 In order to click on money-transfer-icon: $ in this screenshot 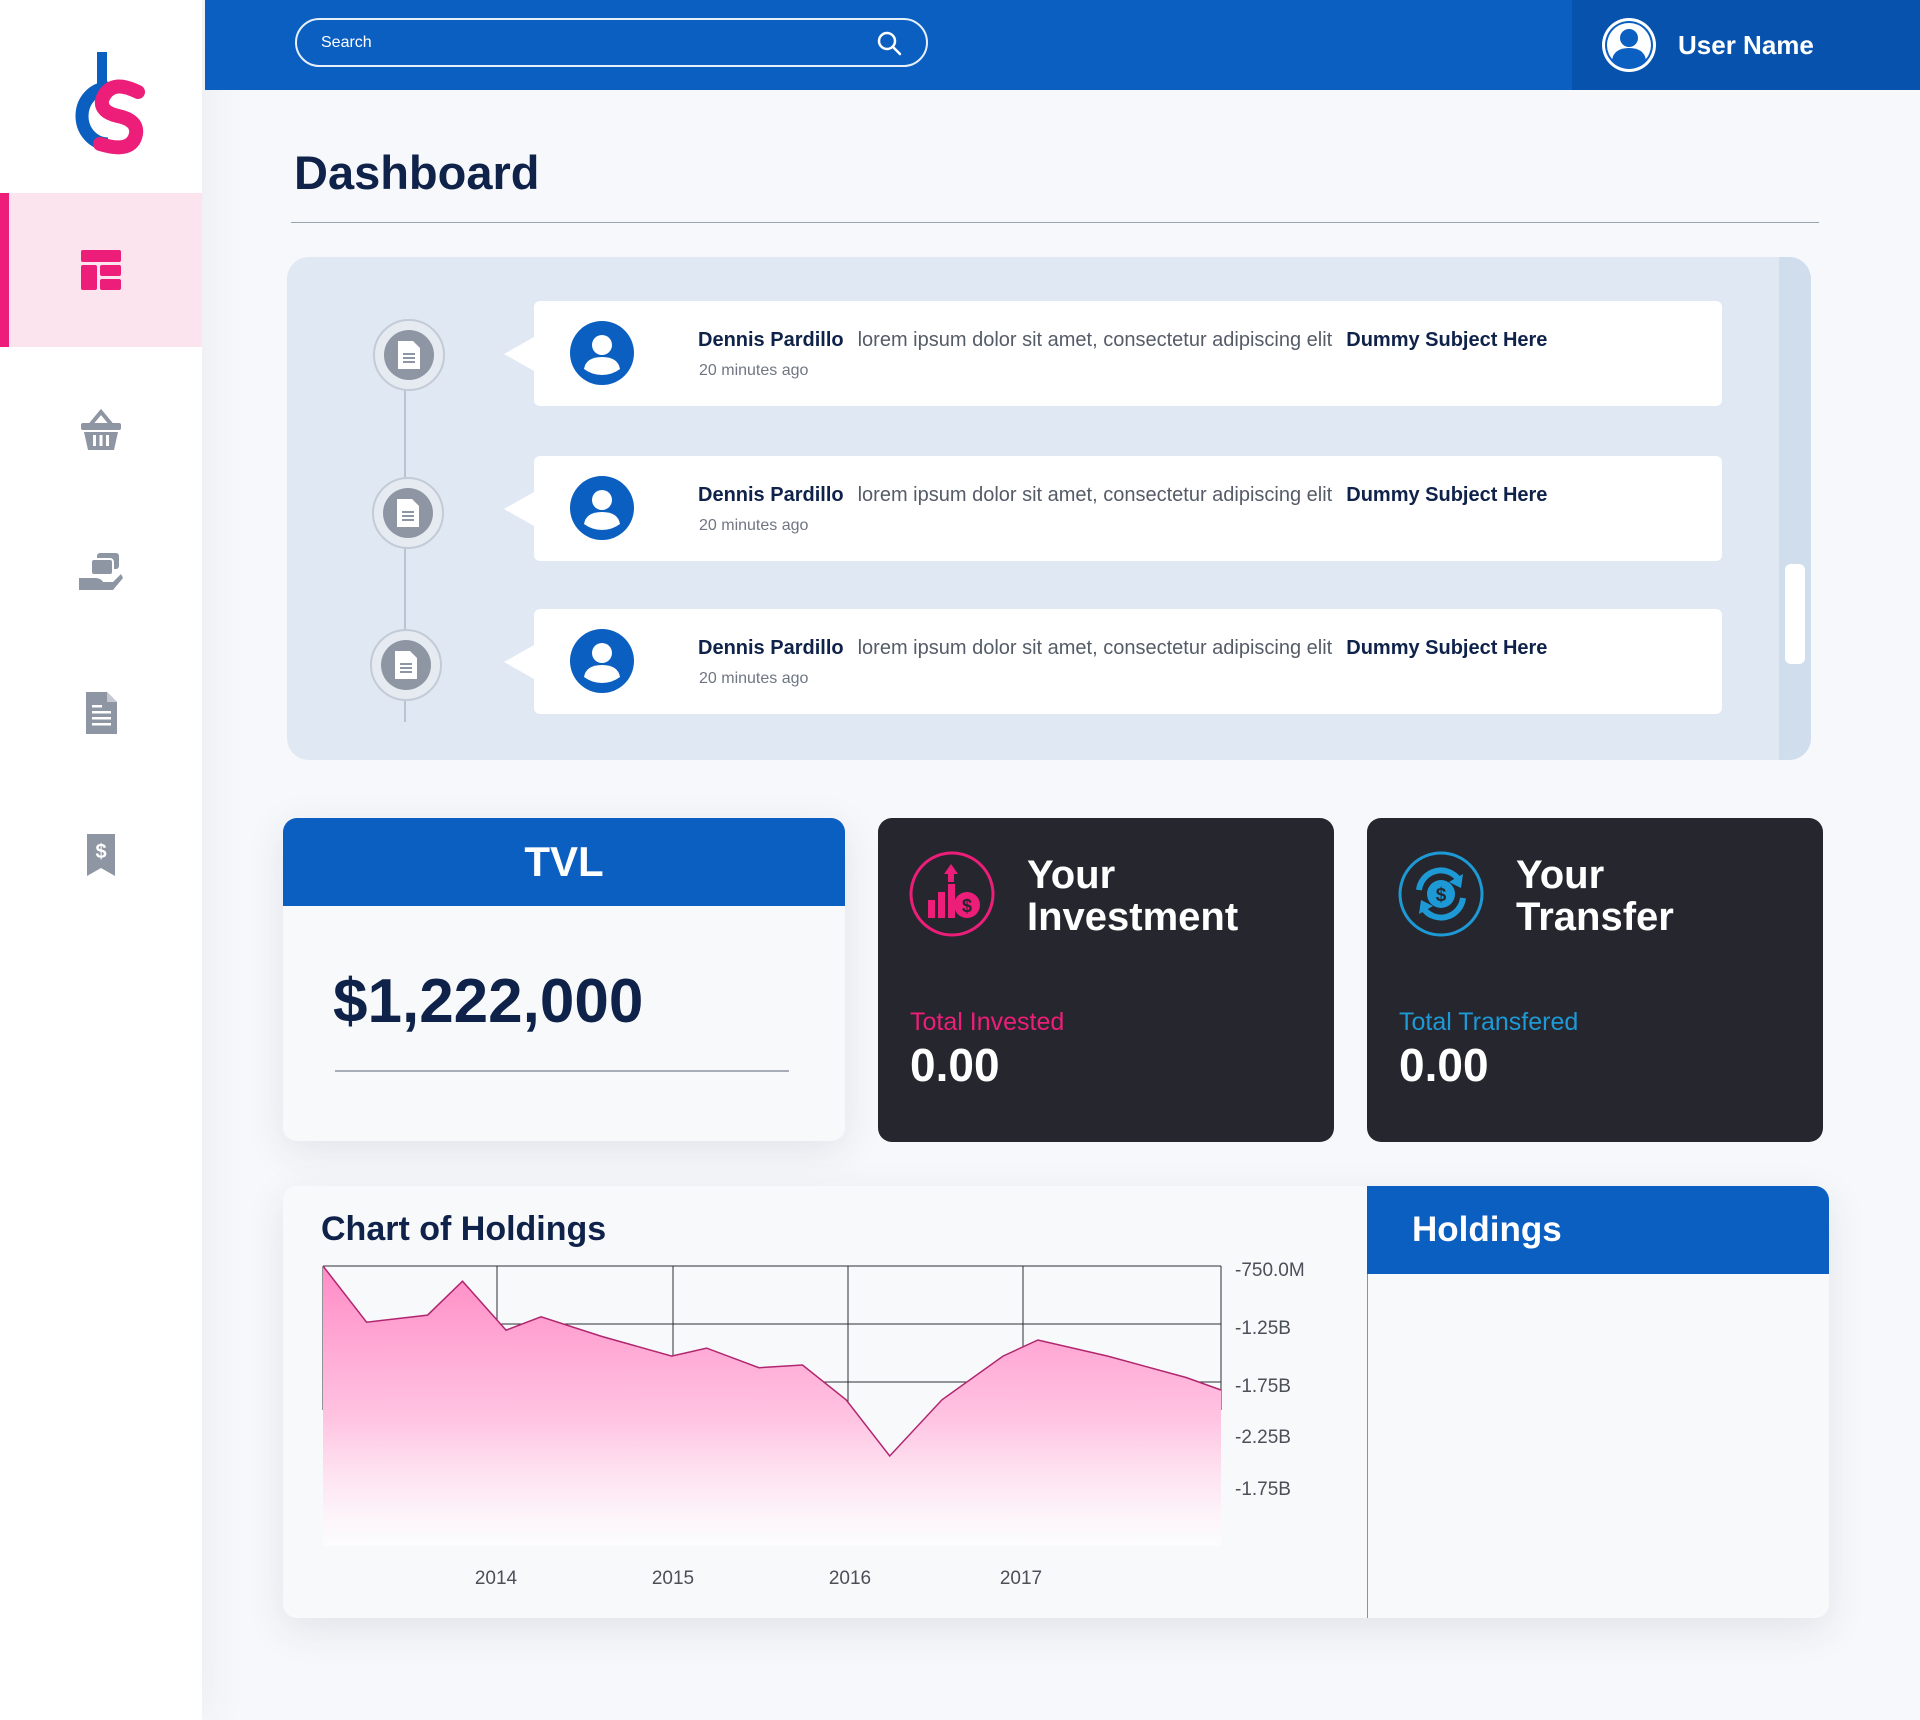, I will do `click(1441, 894)`.